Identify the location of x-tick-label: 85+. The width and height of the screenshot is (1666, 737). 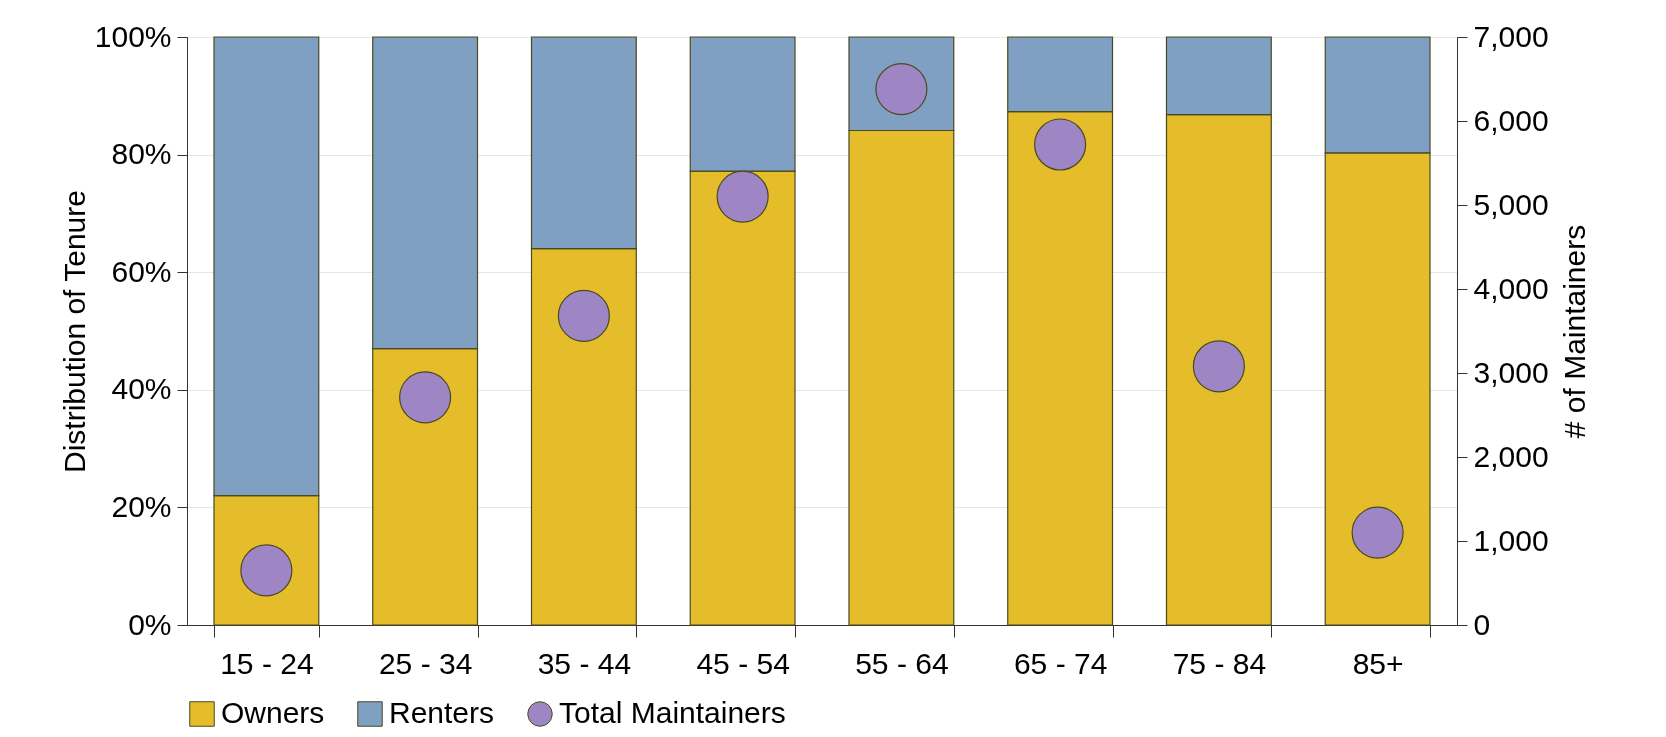
(1378, 663).